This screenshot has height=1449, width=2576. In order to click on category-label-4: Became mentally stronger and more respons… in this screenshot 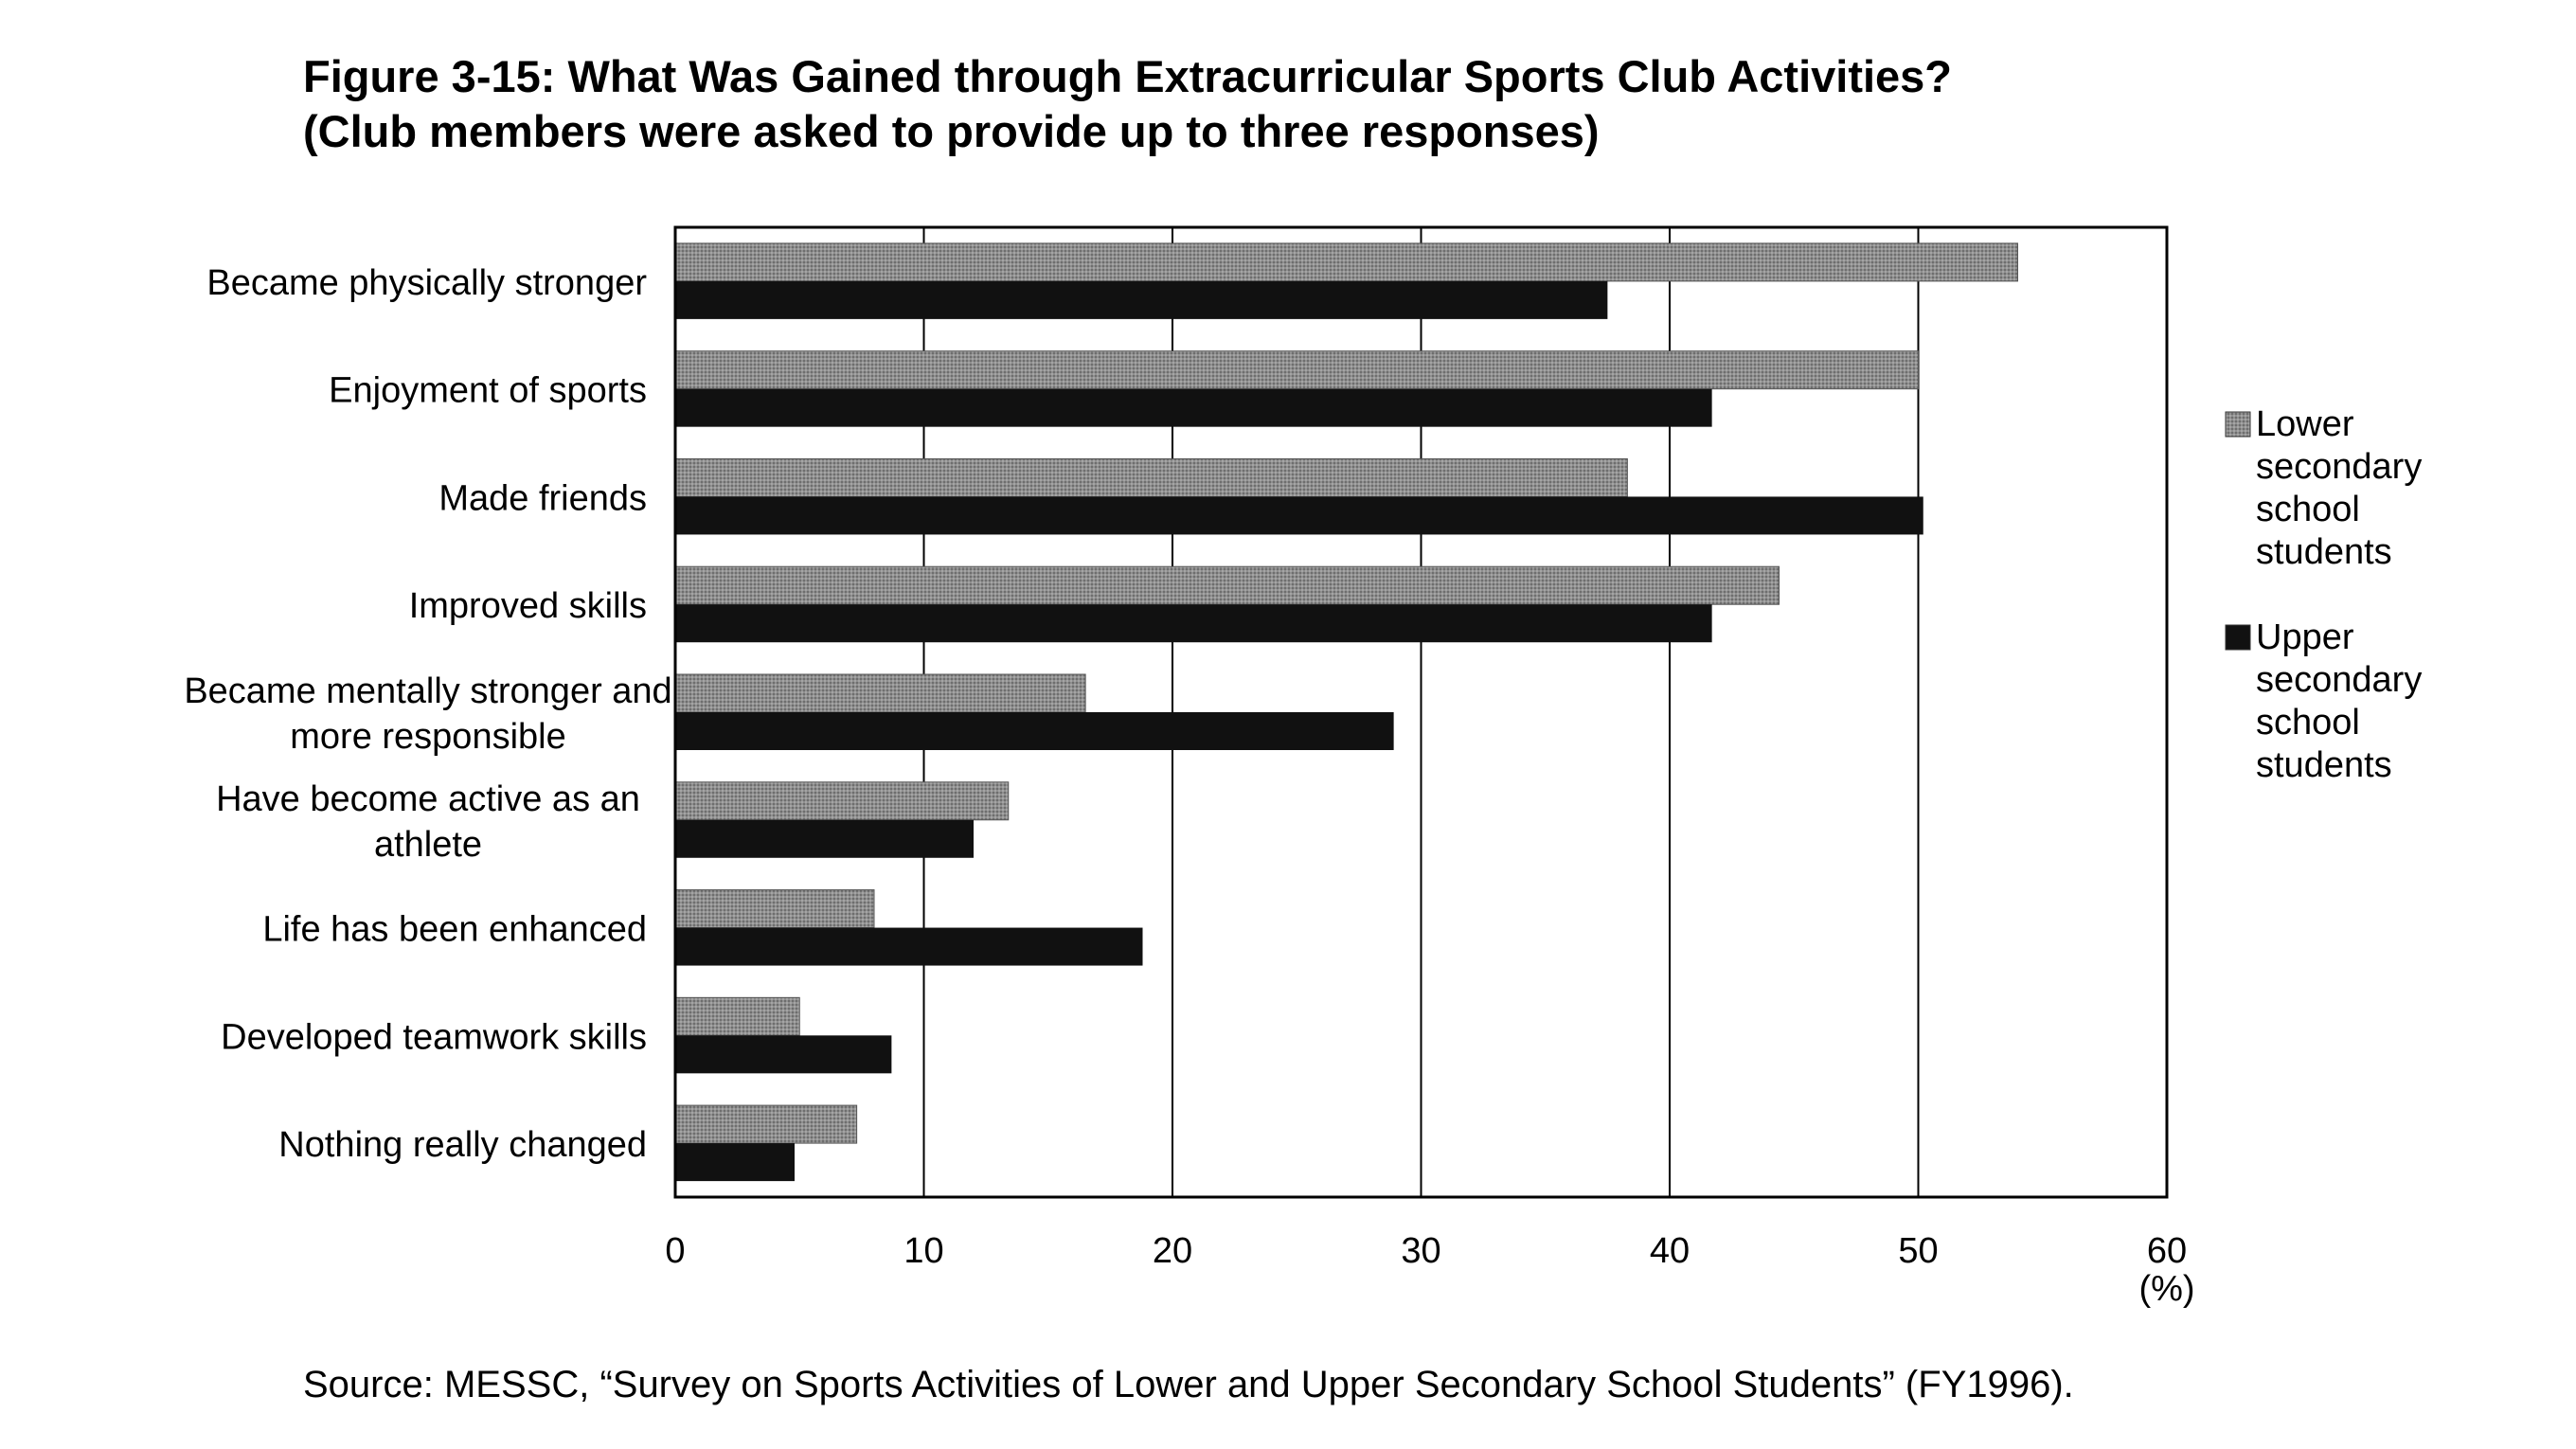, I will do `click(427, 714)`.